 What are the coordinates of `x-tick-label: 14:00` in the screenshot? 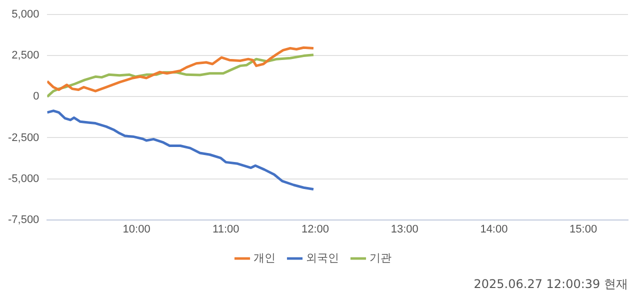 It's located at (494, 229).